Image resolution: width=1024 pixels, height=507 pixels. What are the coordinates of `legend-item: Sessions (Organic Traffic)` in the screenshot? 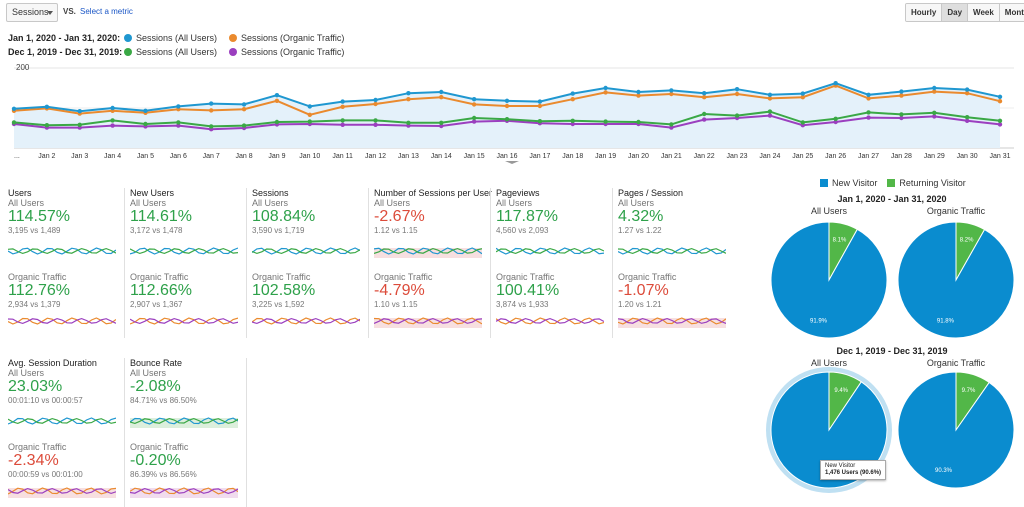 It's located at (286, 52).